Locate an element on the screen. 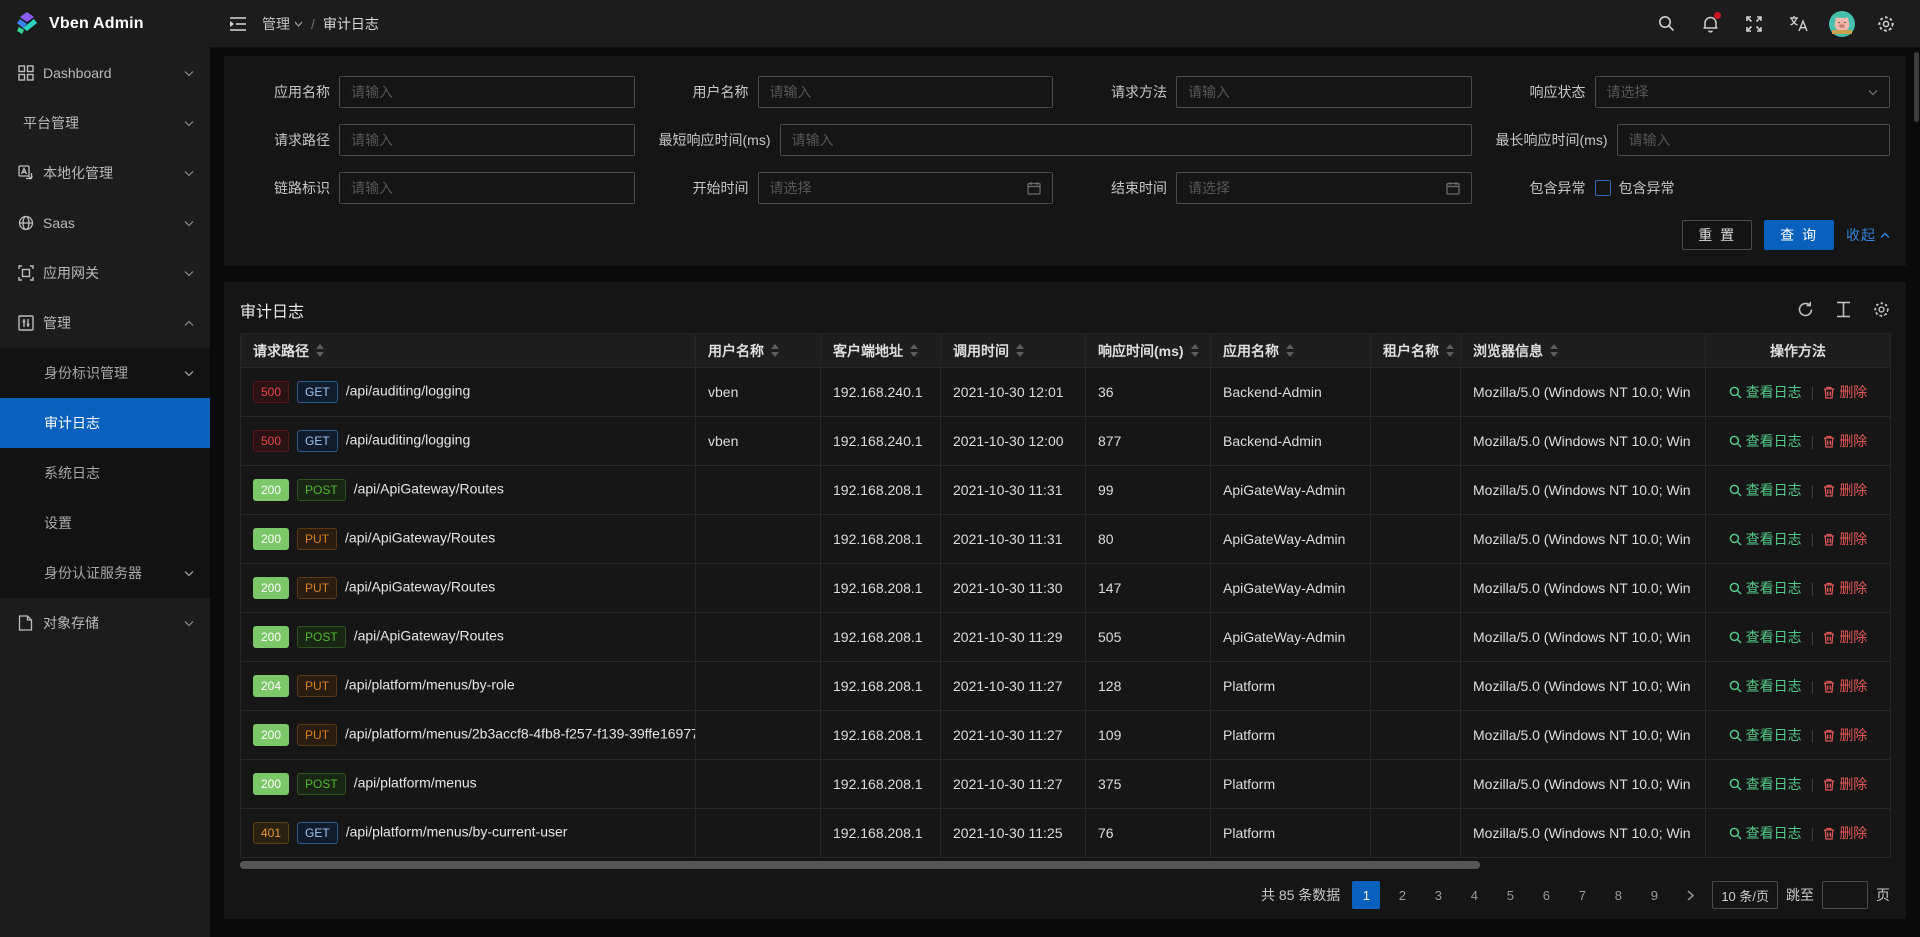 This screenshot has height=937, width=1920. sidebar-subitem-身份认证服务器: 身份认证服务器 is located at coordinates (105, 573).